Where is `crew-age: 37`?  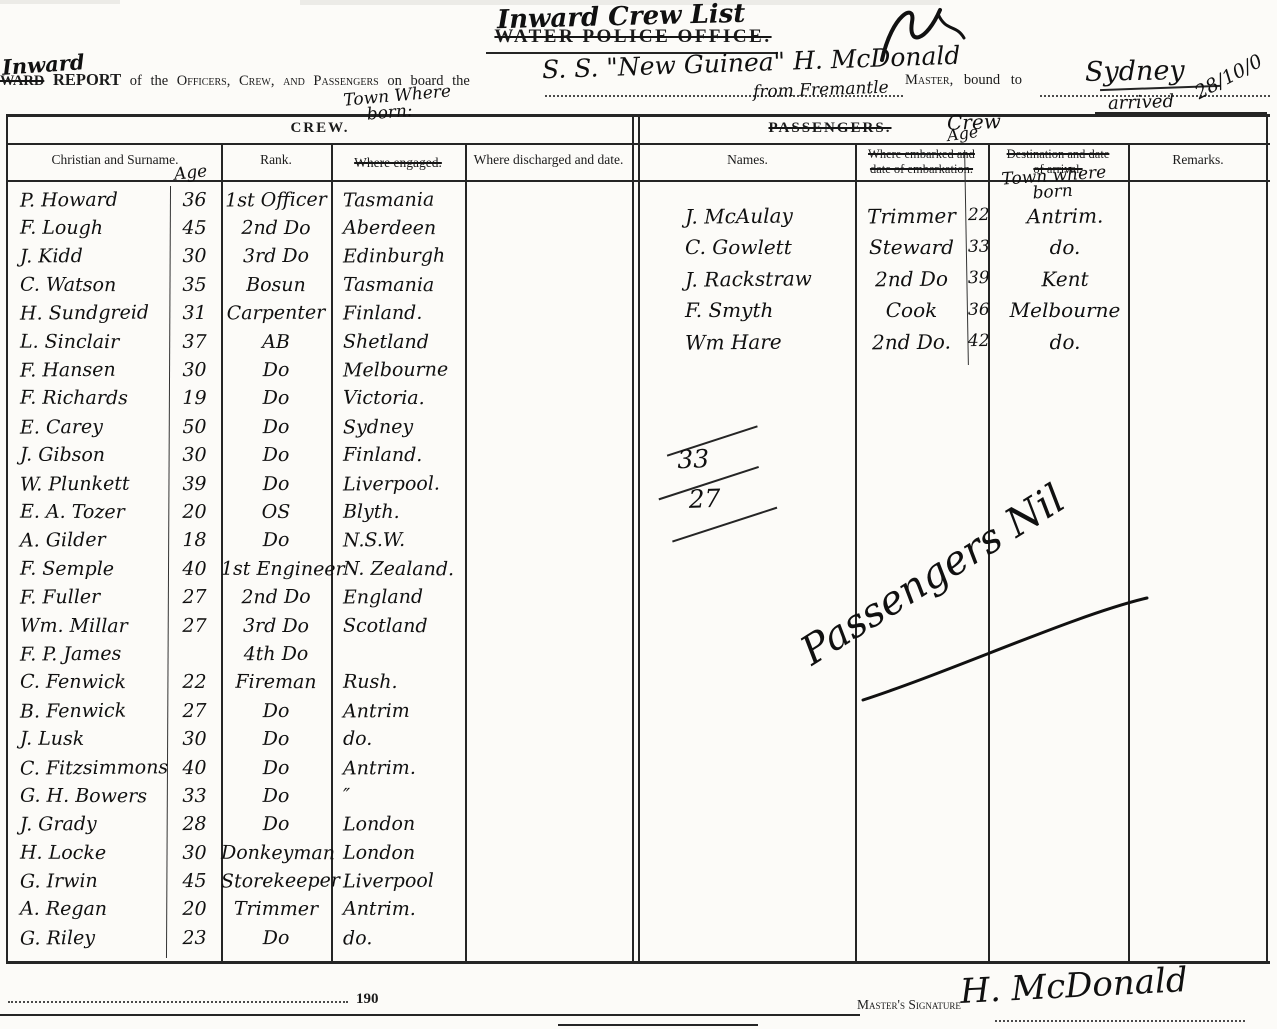
crew-age: 37 is located at coordinates (194, 341).